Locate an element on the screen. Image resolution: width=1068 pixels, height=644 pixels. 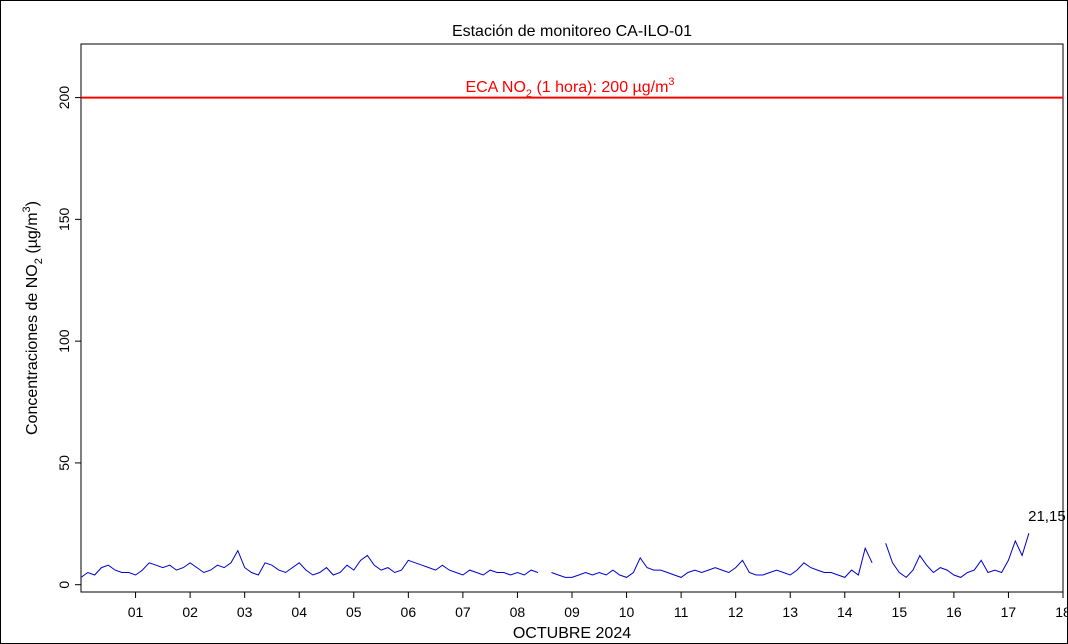
x-tick-label: 12 is located at coordinates (736, 612).